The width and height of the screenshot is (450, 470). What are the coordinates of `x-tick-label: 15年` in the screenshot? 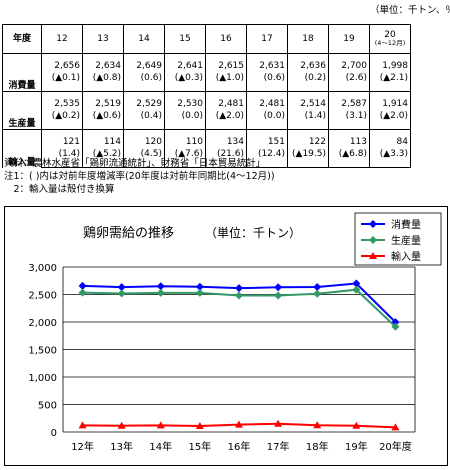 It's located at (200, 446).